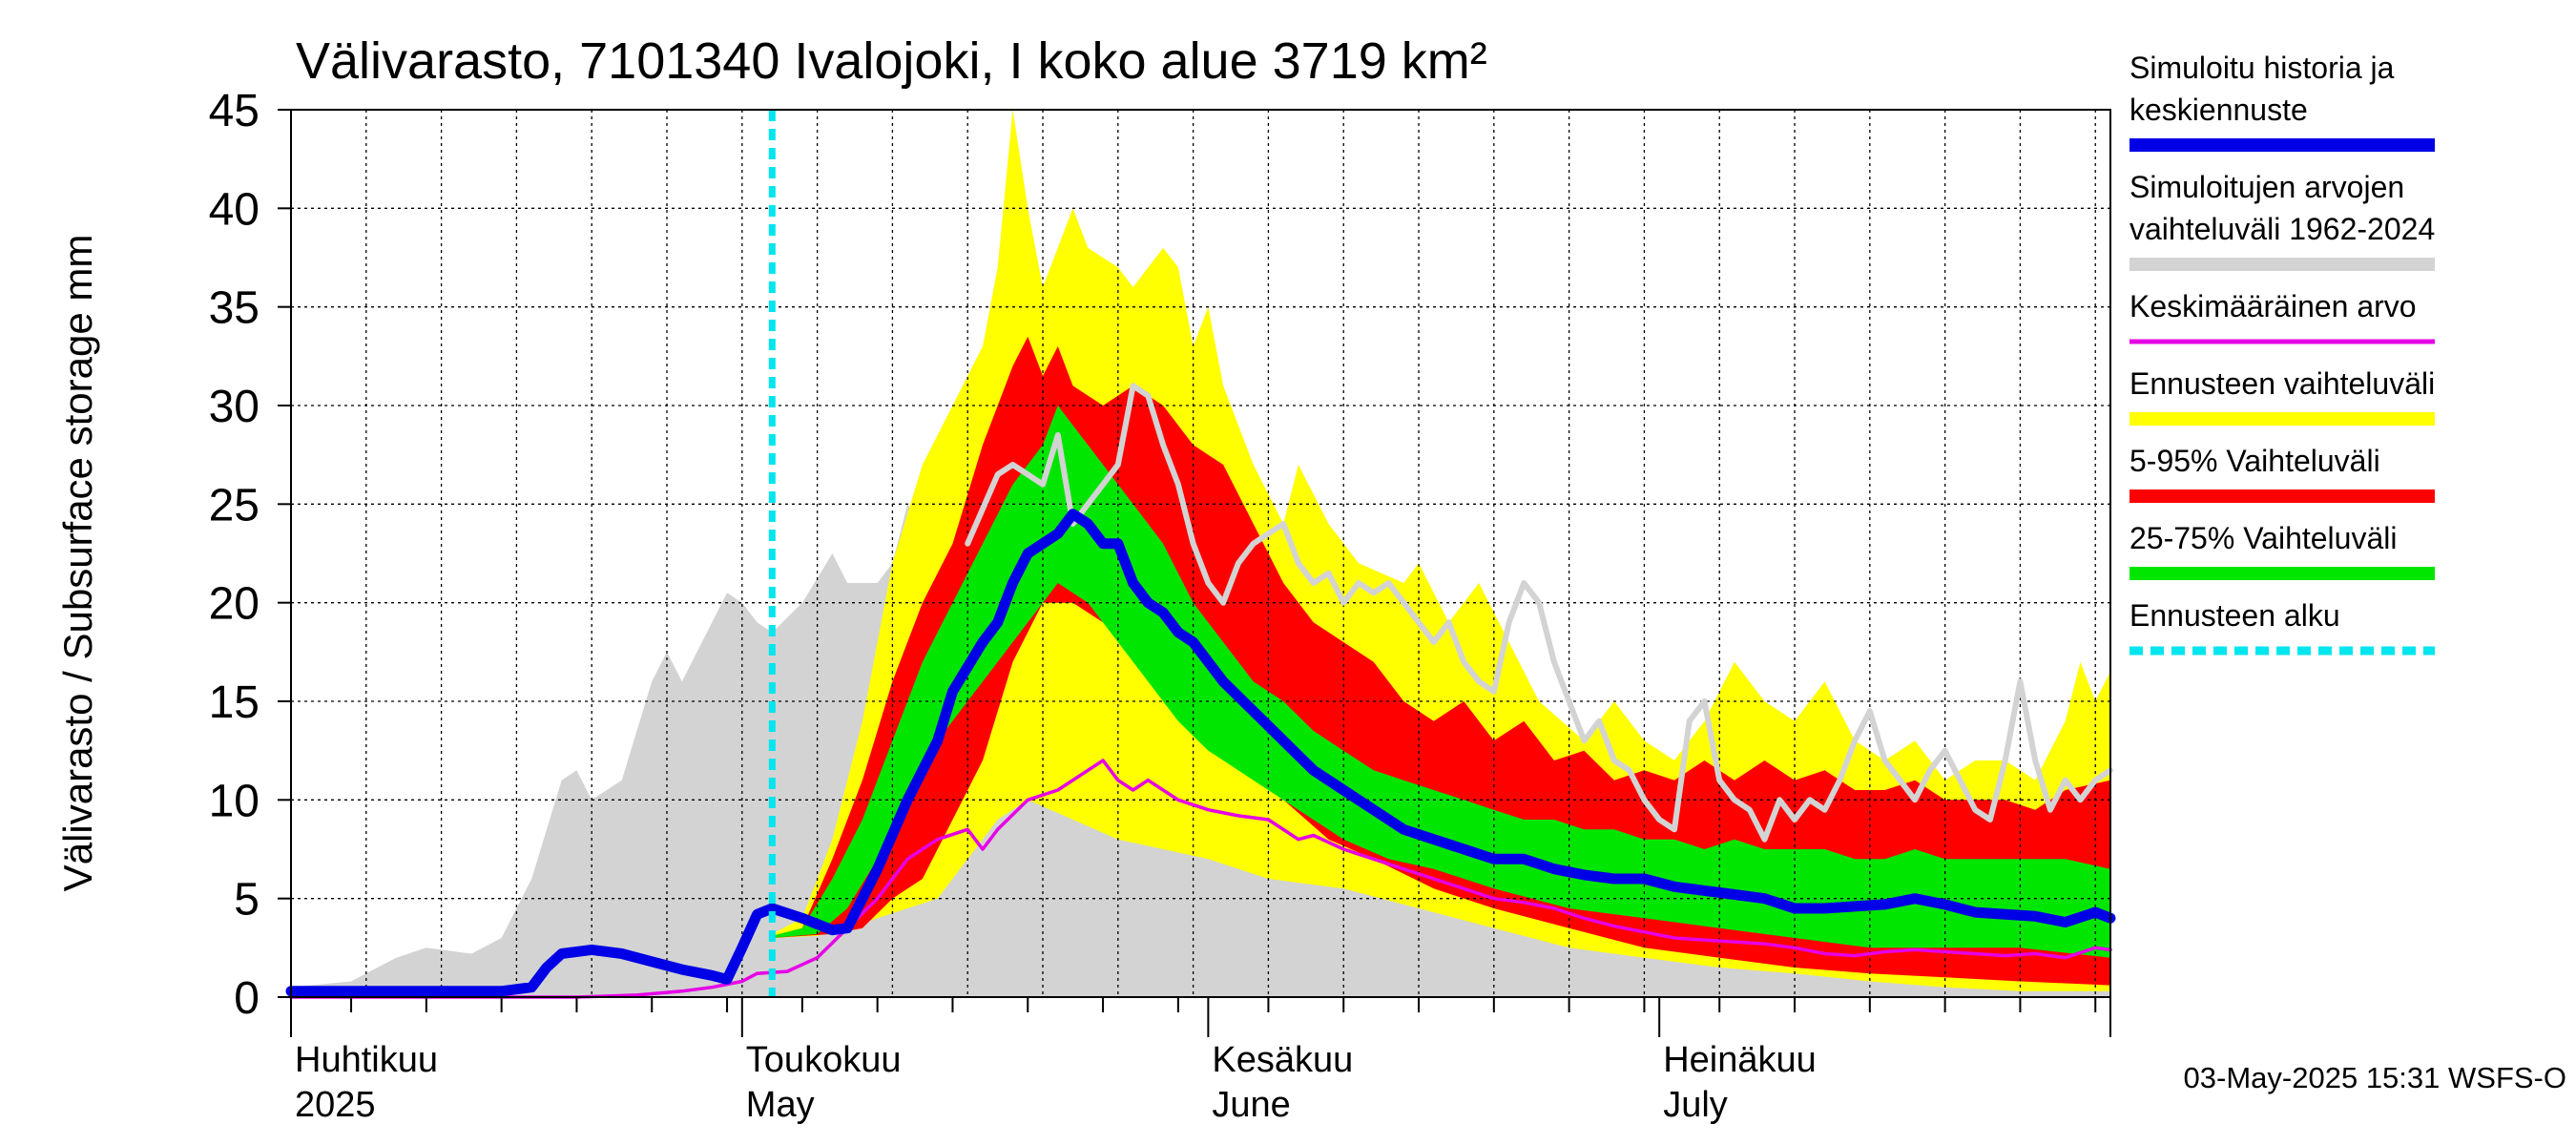 Image resolution: width=2576 pixels, height=1145 pixels. I want to click on legend-label: Ennusteen alku, so click(2234, 615).